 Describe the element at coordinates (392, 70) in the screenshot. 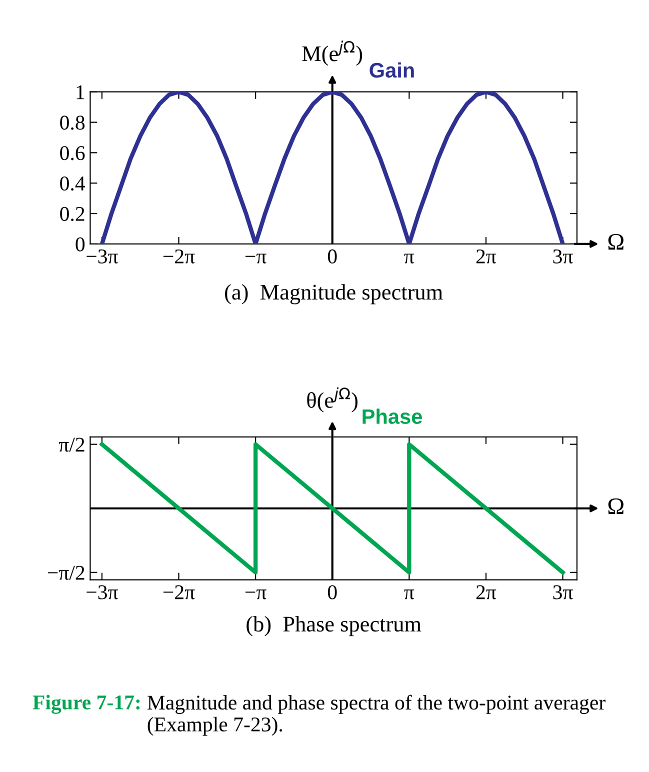

I see `series-label: Gain` at that location.